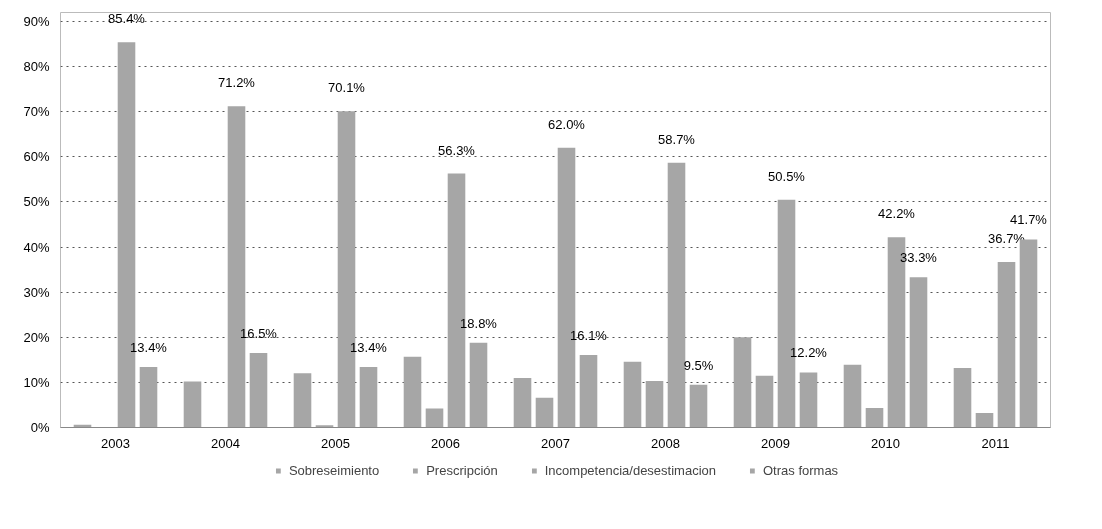 The image size is (1102, 529). What do you see at coordinates (479, 323) in the screenshot?
I see `data-label: 18.8%` at bounding box center [479, 323].